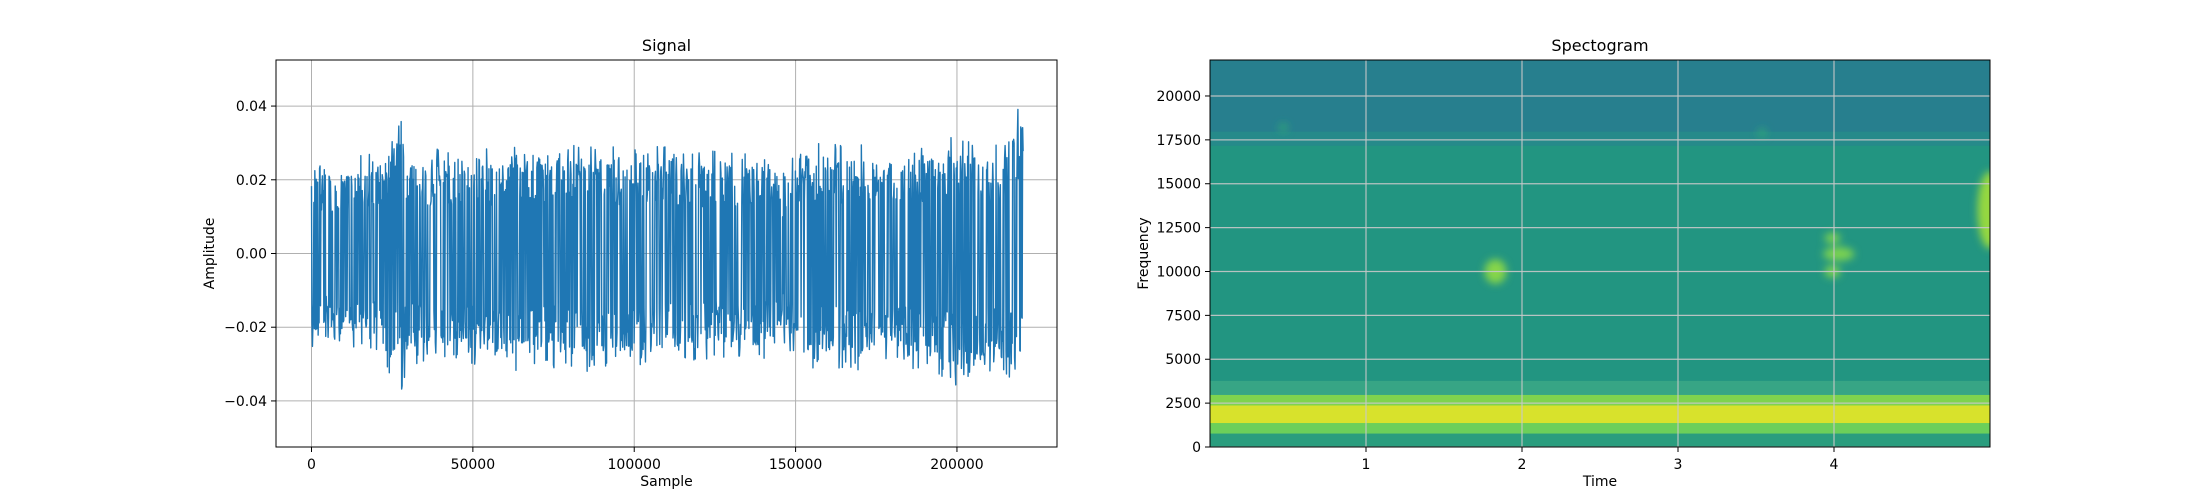 This screenshot has width=2200, height=500. I want to click on spectrogram-y-tick-label: 15000, so click(1178, 185).